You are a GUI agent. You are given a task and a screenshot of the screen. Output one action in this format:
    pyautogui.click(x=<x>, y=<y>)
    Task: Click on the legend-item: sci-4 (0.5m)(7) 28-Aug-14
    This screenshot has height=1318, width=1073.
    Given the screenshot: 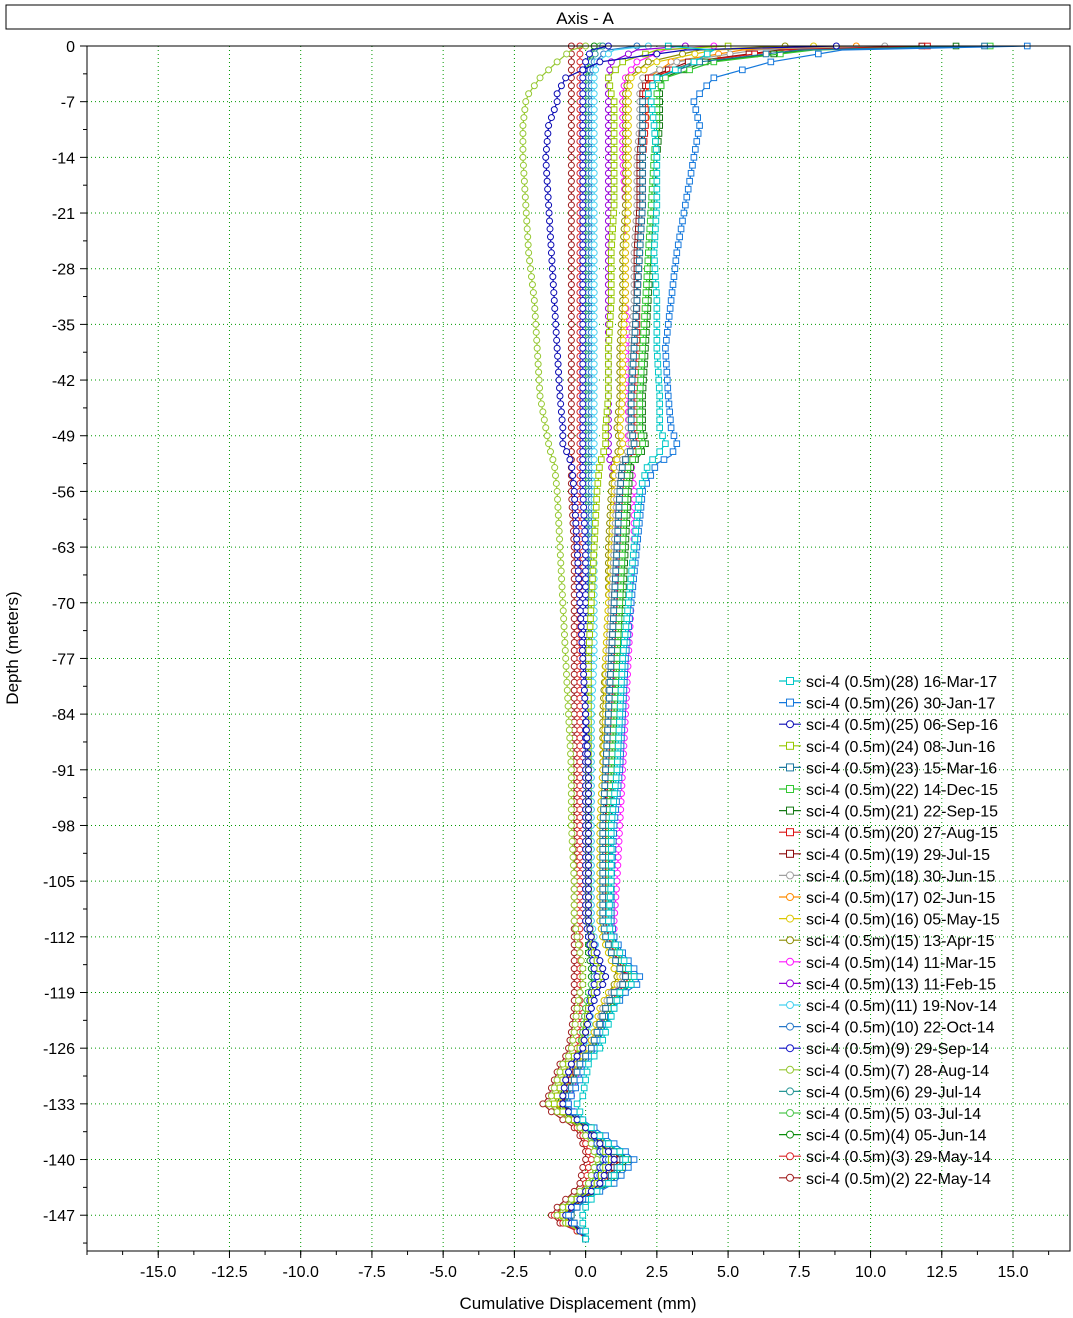 What is the action you would take?
    pyautogui.click(x=884, y=1071)
    